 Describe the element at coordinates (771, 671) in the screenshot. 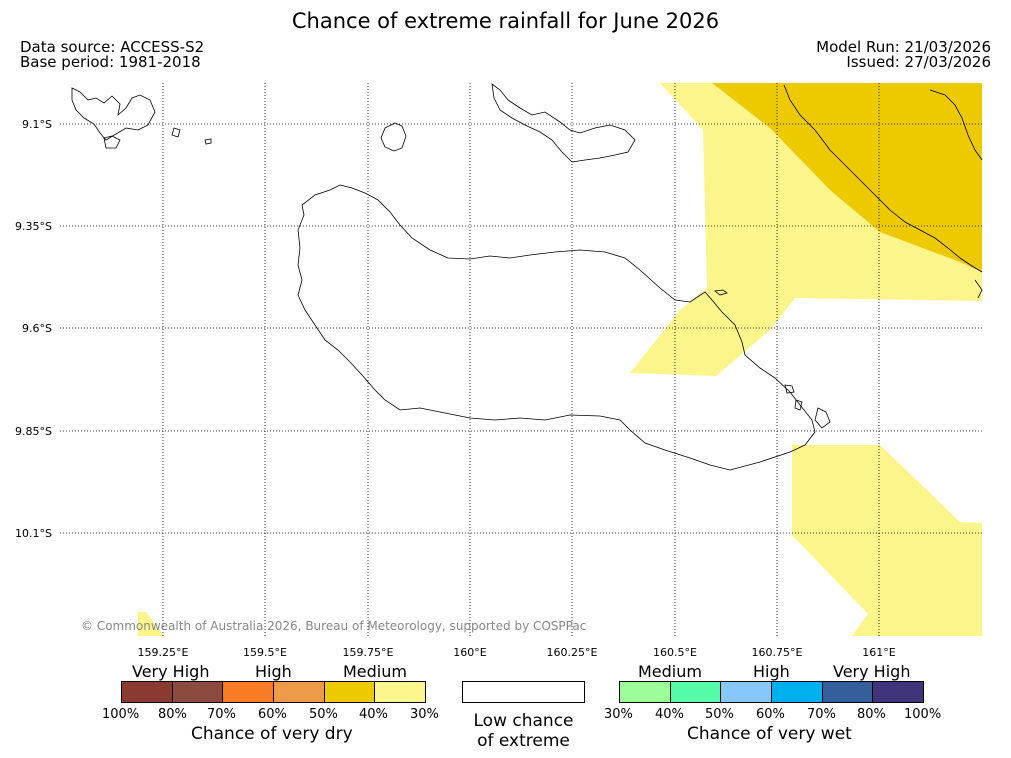

I see `wet-tier-high: High` at that location.